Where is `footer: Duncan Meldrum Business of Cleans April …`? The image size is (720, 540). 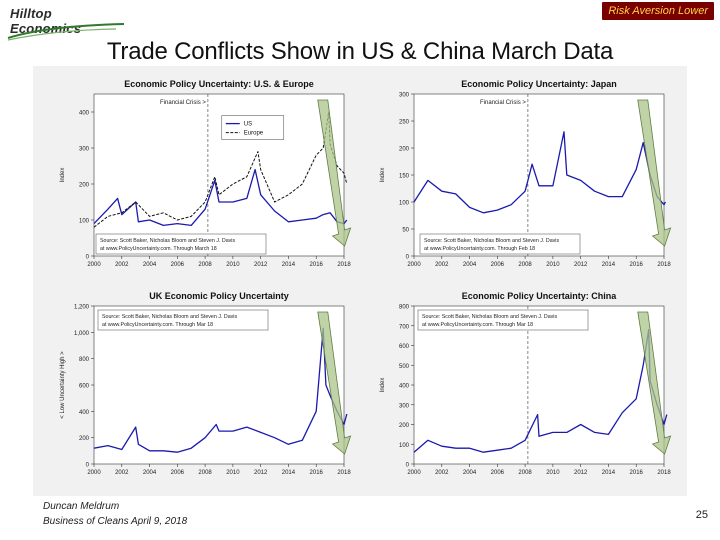
footer: Duncan Meldrum Business of Cleans April … is located at coordinates (115, 514).